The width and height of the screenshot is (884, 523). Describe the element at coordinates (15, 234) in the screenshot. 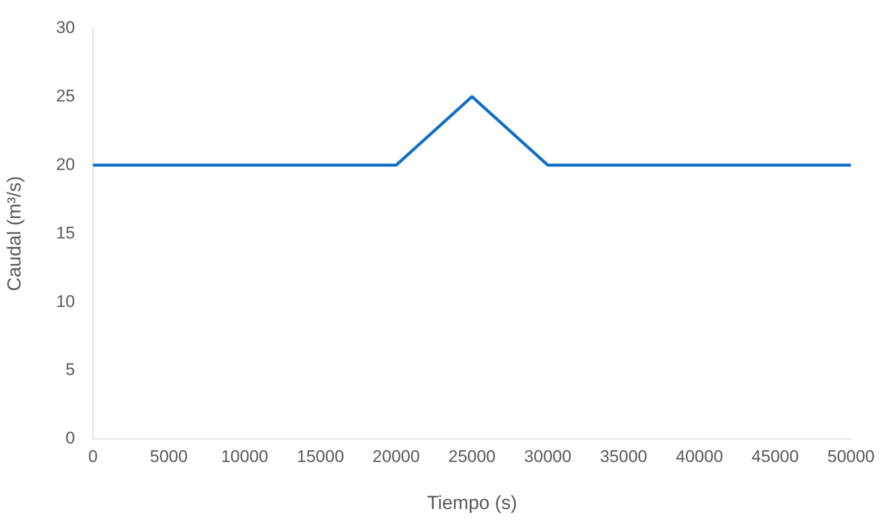

I see `y-axis-title: Caudal (m³/s)` at that location.